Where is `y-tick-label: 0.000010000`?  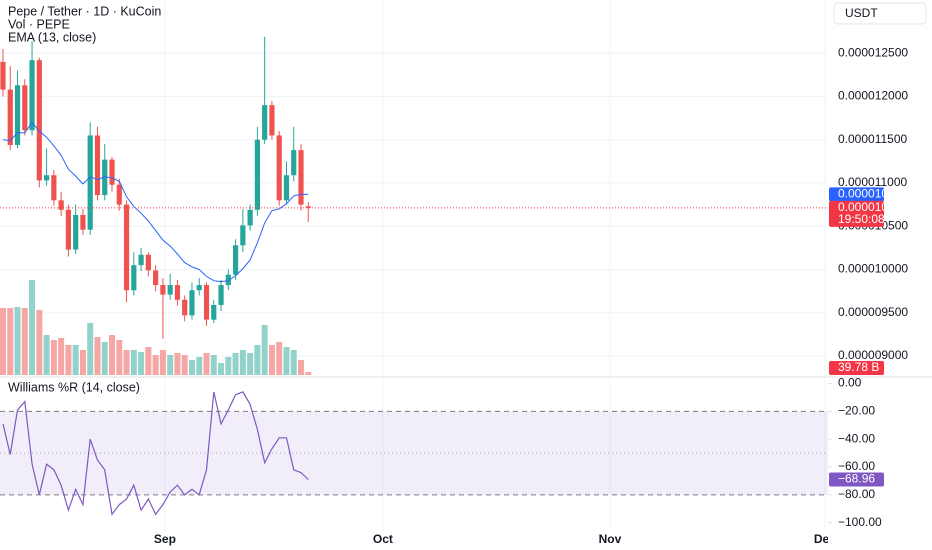
y-tick-label: 0.000010000 is located at coordinates (873, 269).